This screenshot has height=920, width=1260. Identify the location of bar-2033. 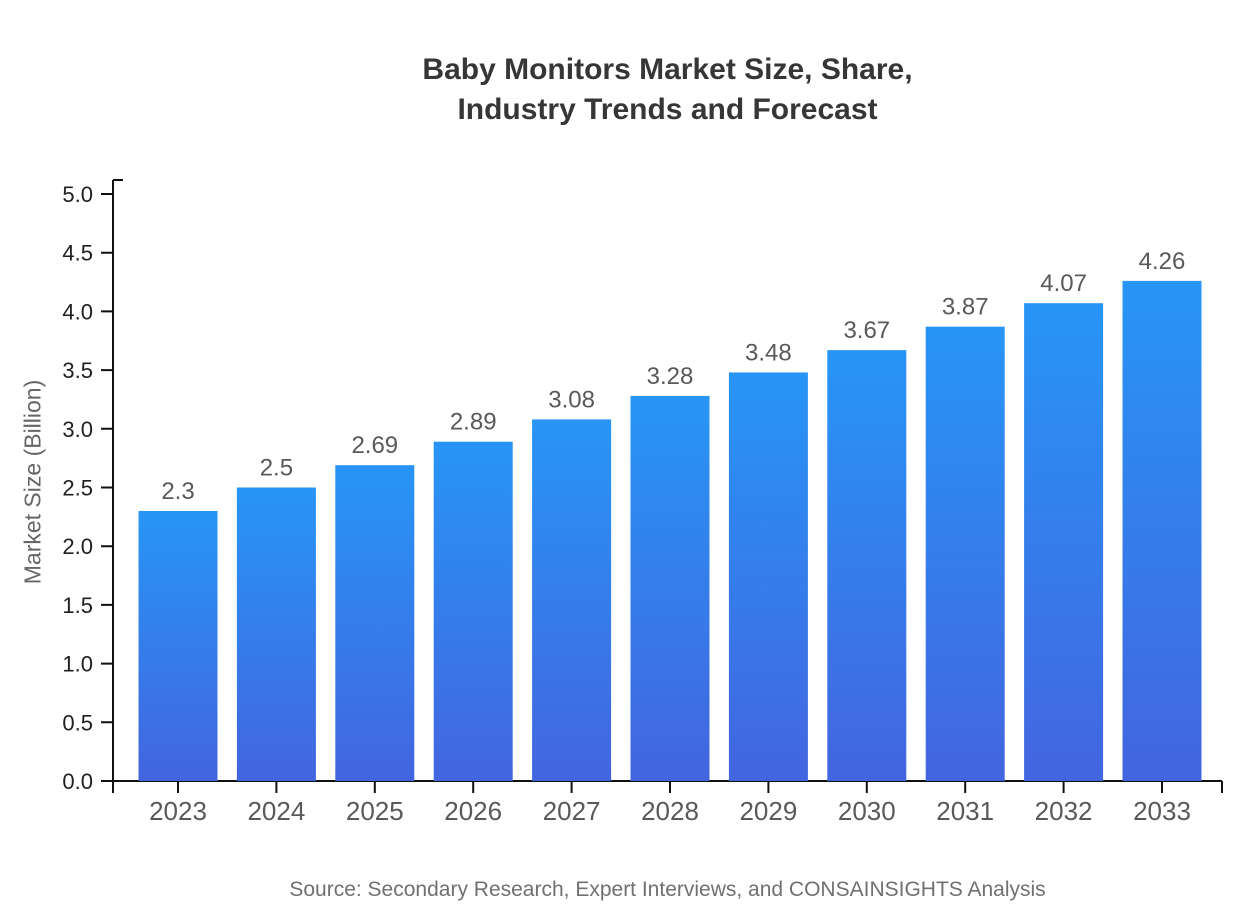
(1162, 530).